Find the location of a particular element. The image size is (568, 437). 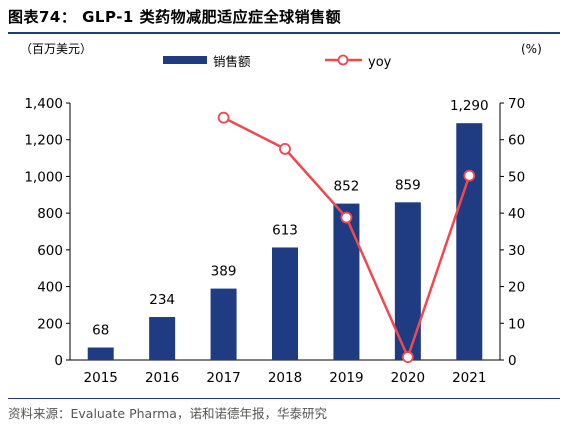

legend-bar-label: 销售额 is located at coordinates (232, 61).